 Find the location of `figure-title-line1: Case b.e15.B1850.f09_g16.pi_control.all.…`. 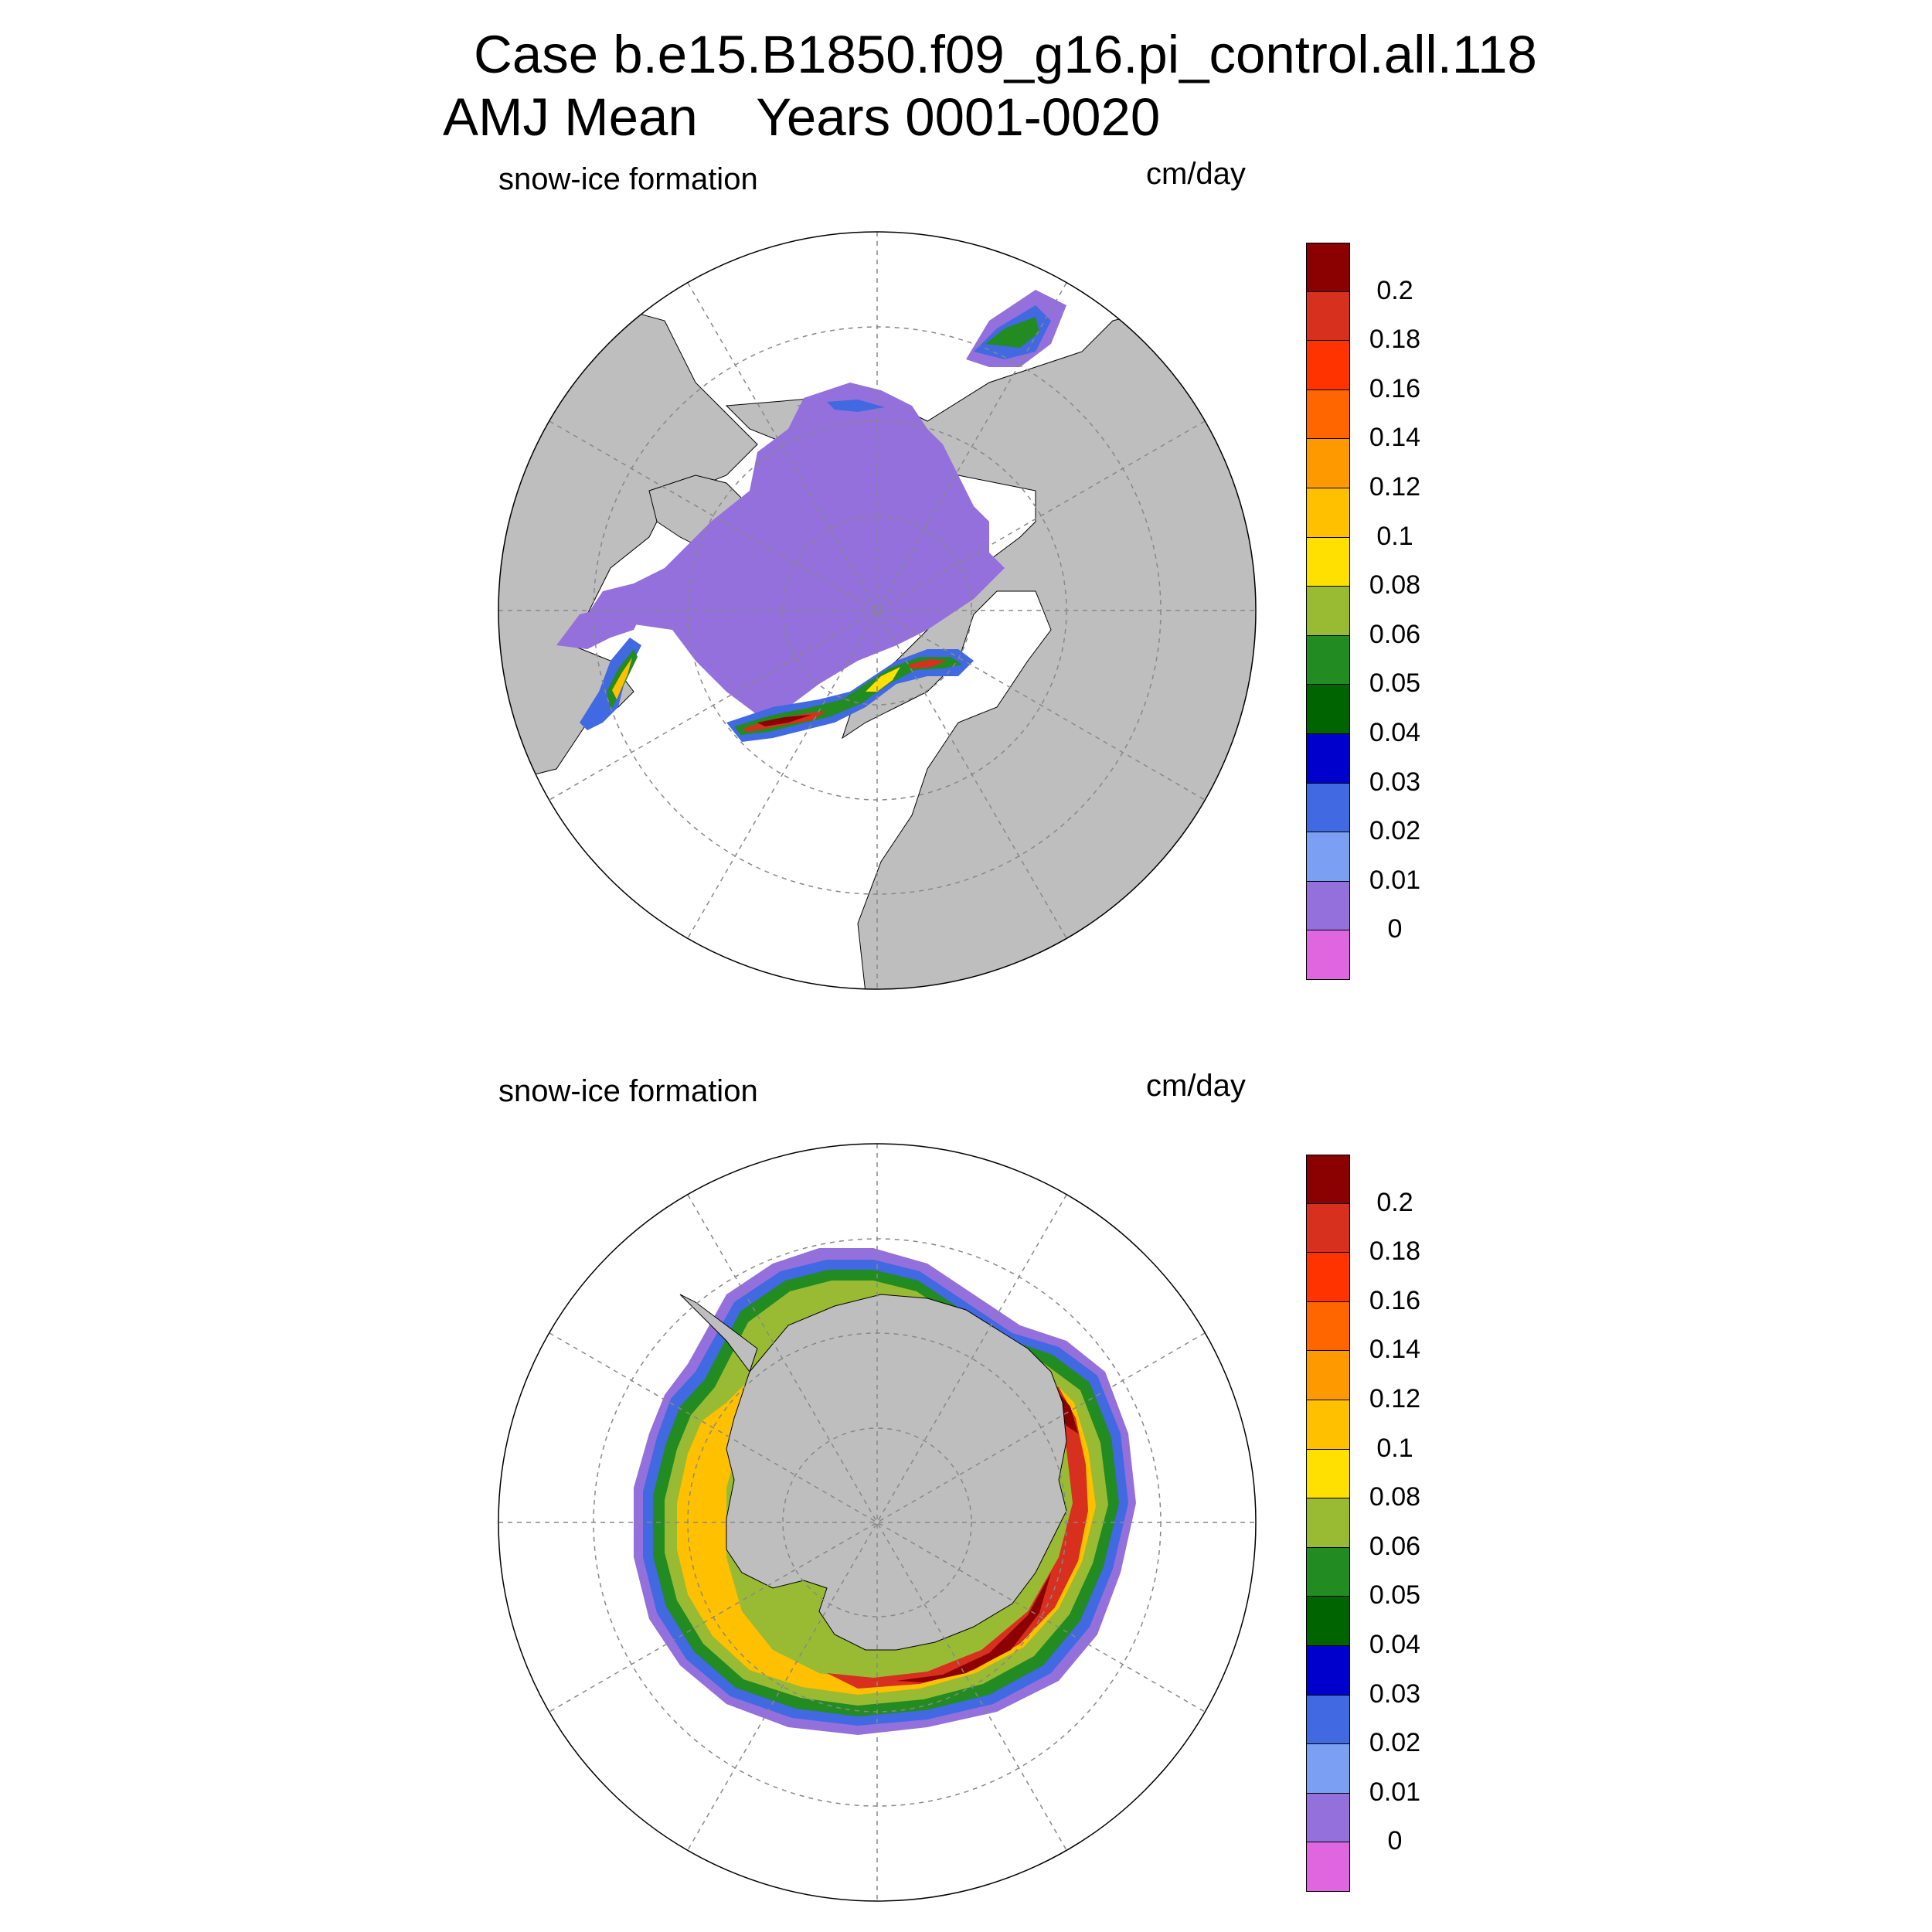

figure-title-line1: Case b.e15.B1850.f09_g16.pi_control.all.… is located at coordinates (1006, 54).